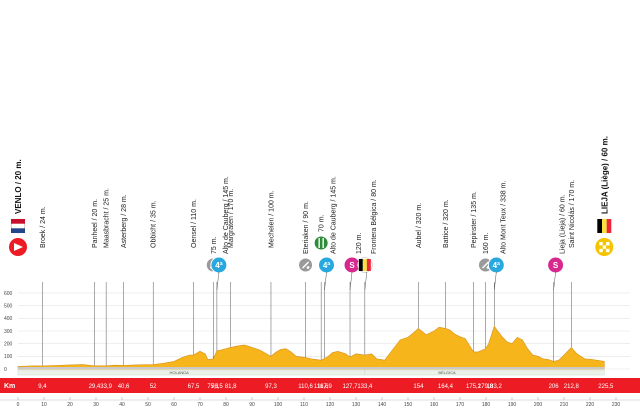  I want to click on place-label: 75 m., so click(214, 245).